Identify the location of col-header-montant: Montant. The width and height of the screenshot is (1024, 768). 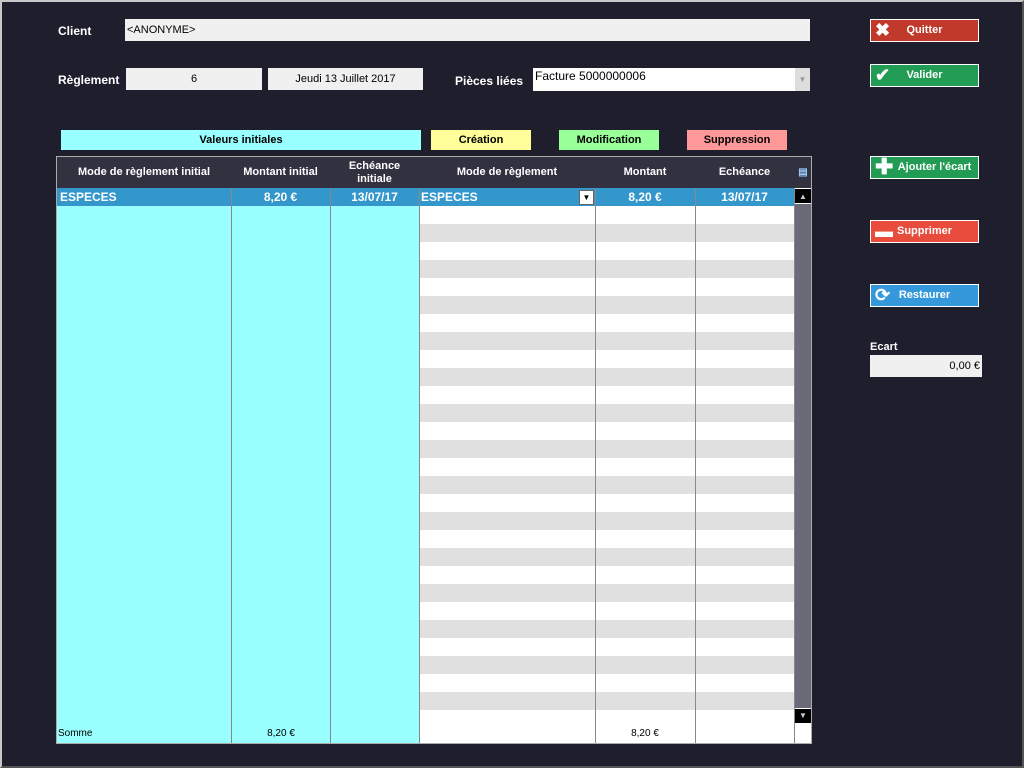
(645, 172).